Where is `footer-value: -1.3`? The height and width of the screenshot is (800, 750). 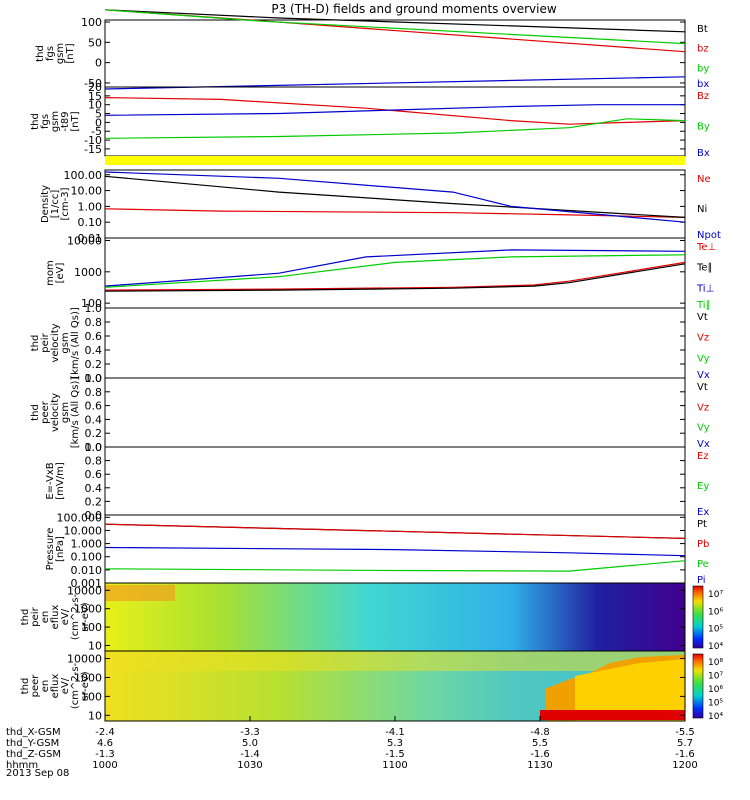
footer-value: -1.3 is located at coordinates (105, 754).